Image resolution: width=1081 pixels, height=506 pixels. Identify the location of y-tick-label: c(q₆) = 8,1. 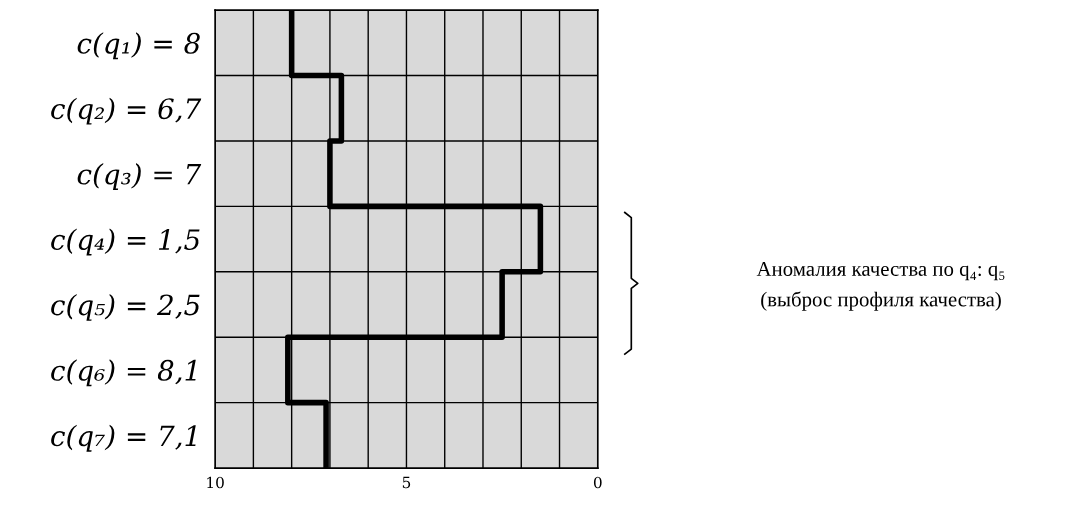
(123, 373).